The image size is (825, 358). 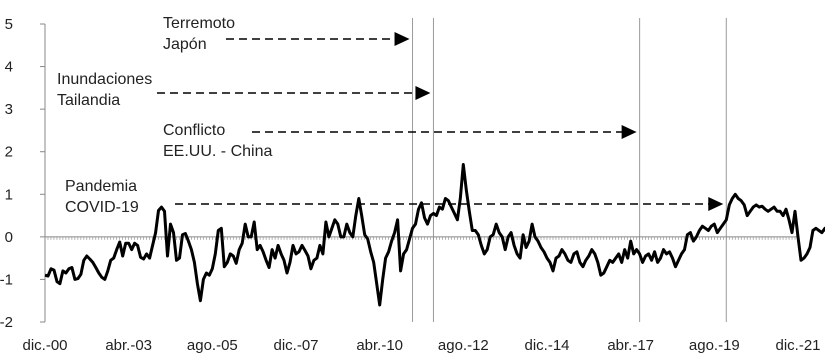 I want to click on y-tick-label: 5, so click(x=9, y=24).